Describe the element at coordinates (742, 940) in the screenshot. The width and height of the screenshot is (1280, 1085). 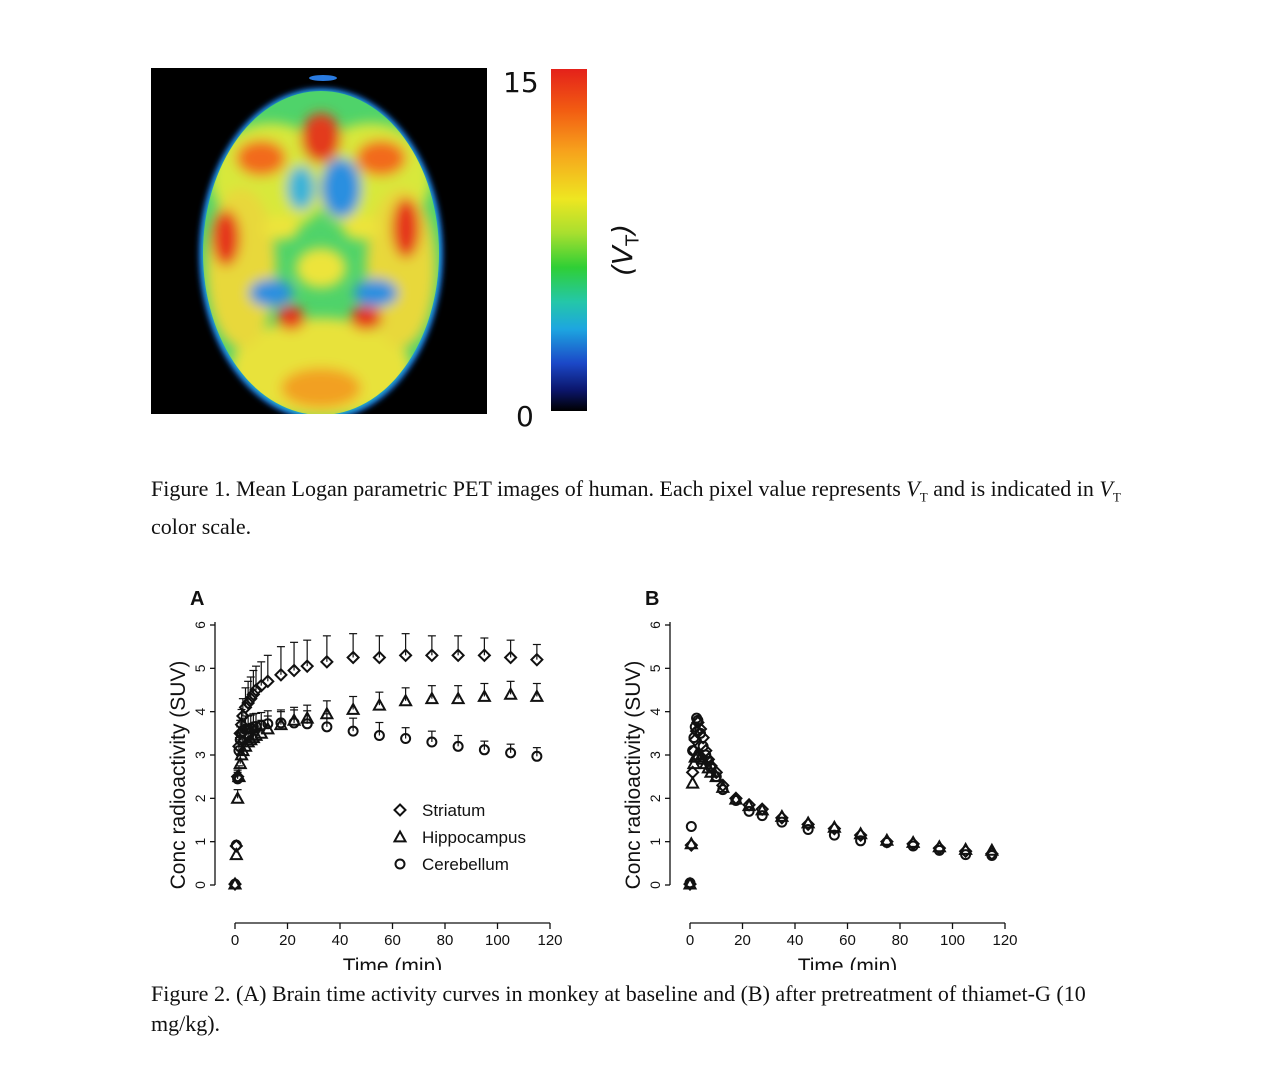
I see `x-tick-label: 20` at that location.